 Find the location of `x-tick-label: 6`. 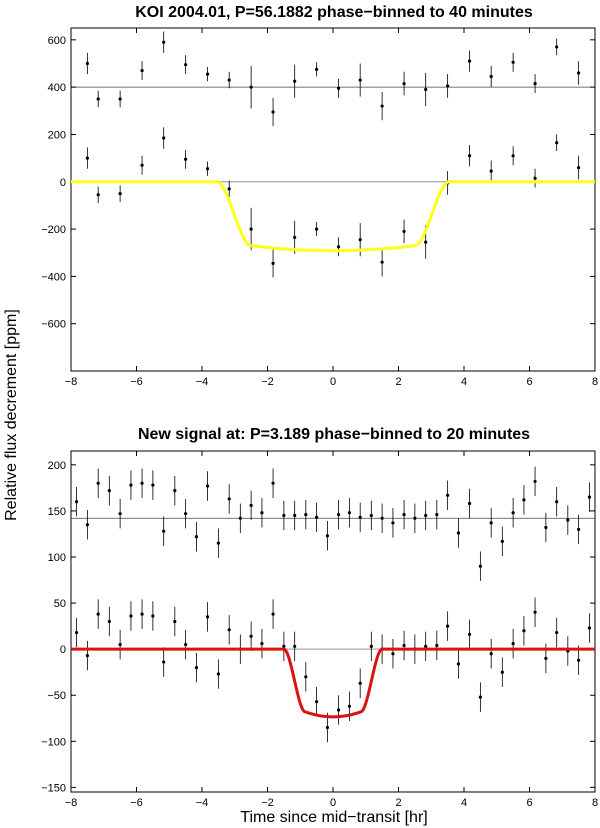

x-tick-label: 6 is located at coordinates (529, 803).